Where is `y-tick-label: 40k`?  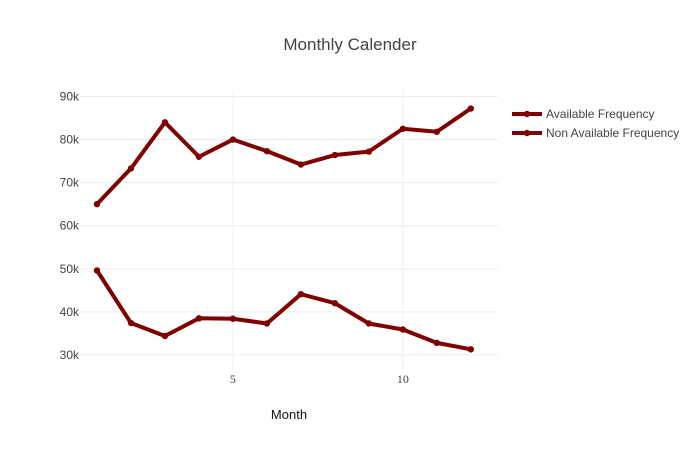 y-tick-label: 40k is located at coordinates (70, 312).